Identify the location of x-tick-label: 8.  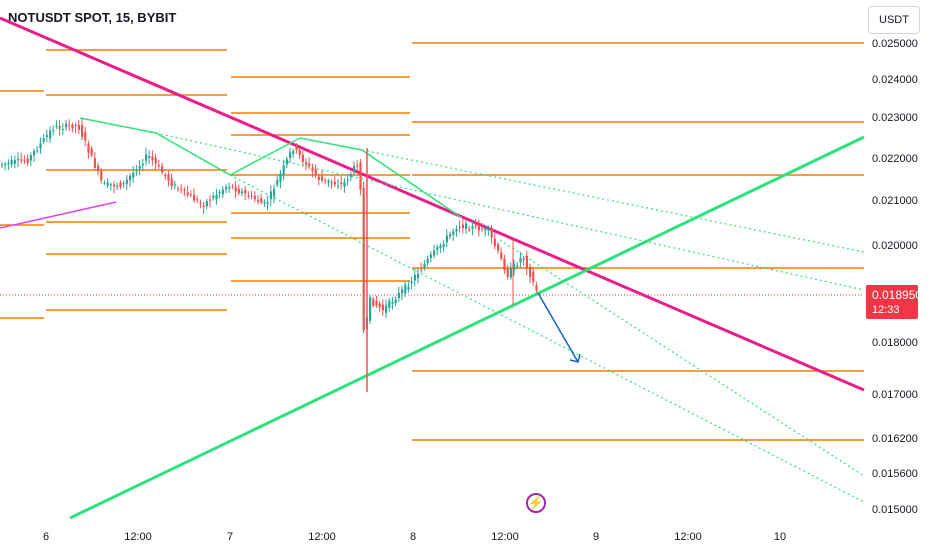
(413, 537).